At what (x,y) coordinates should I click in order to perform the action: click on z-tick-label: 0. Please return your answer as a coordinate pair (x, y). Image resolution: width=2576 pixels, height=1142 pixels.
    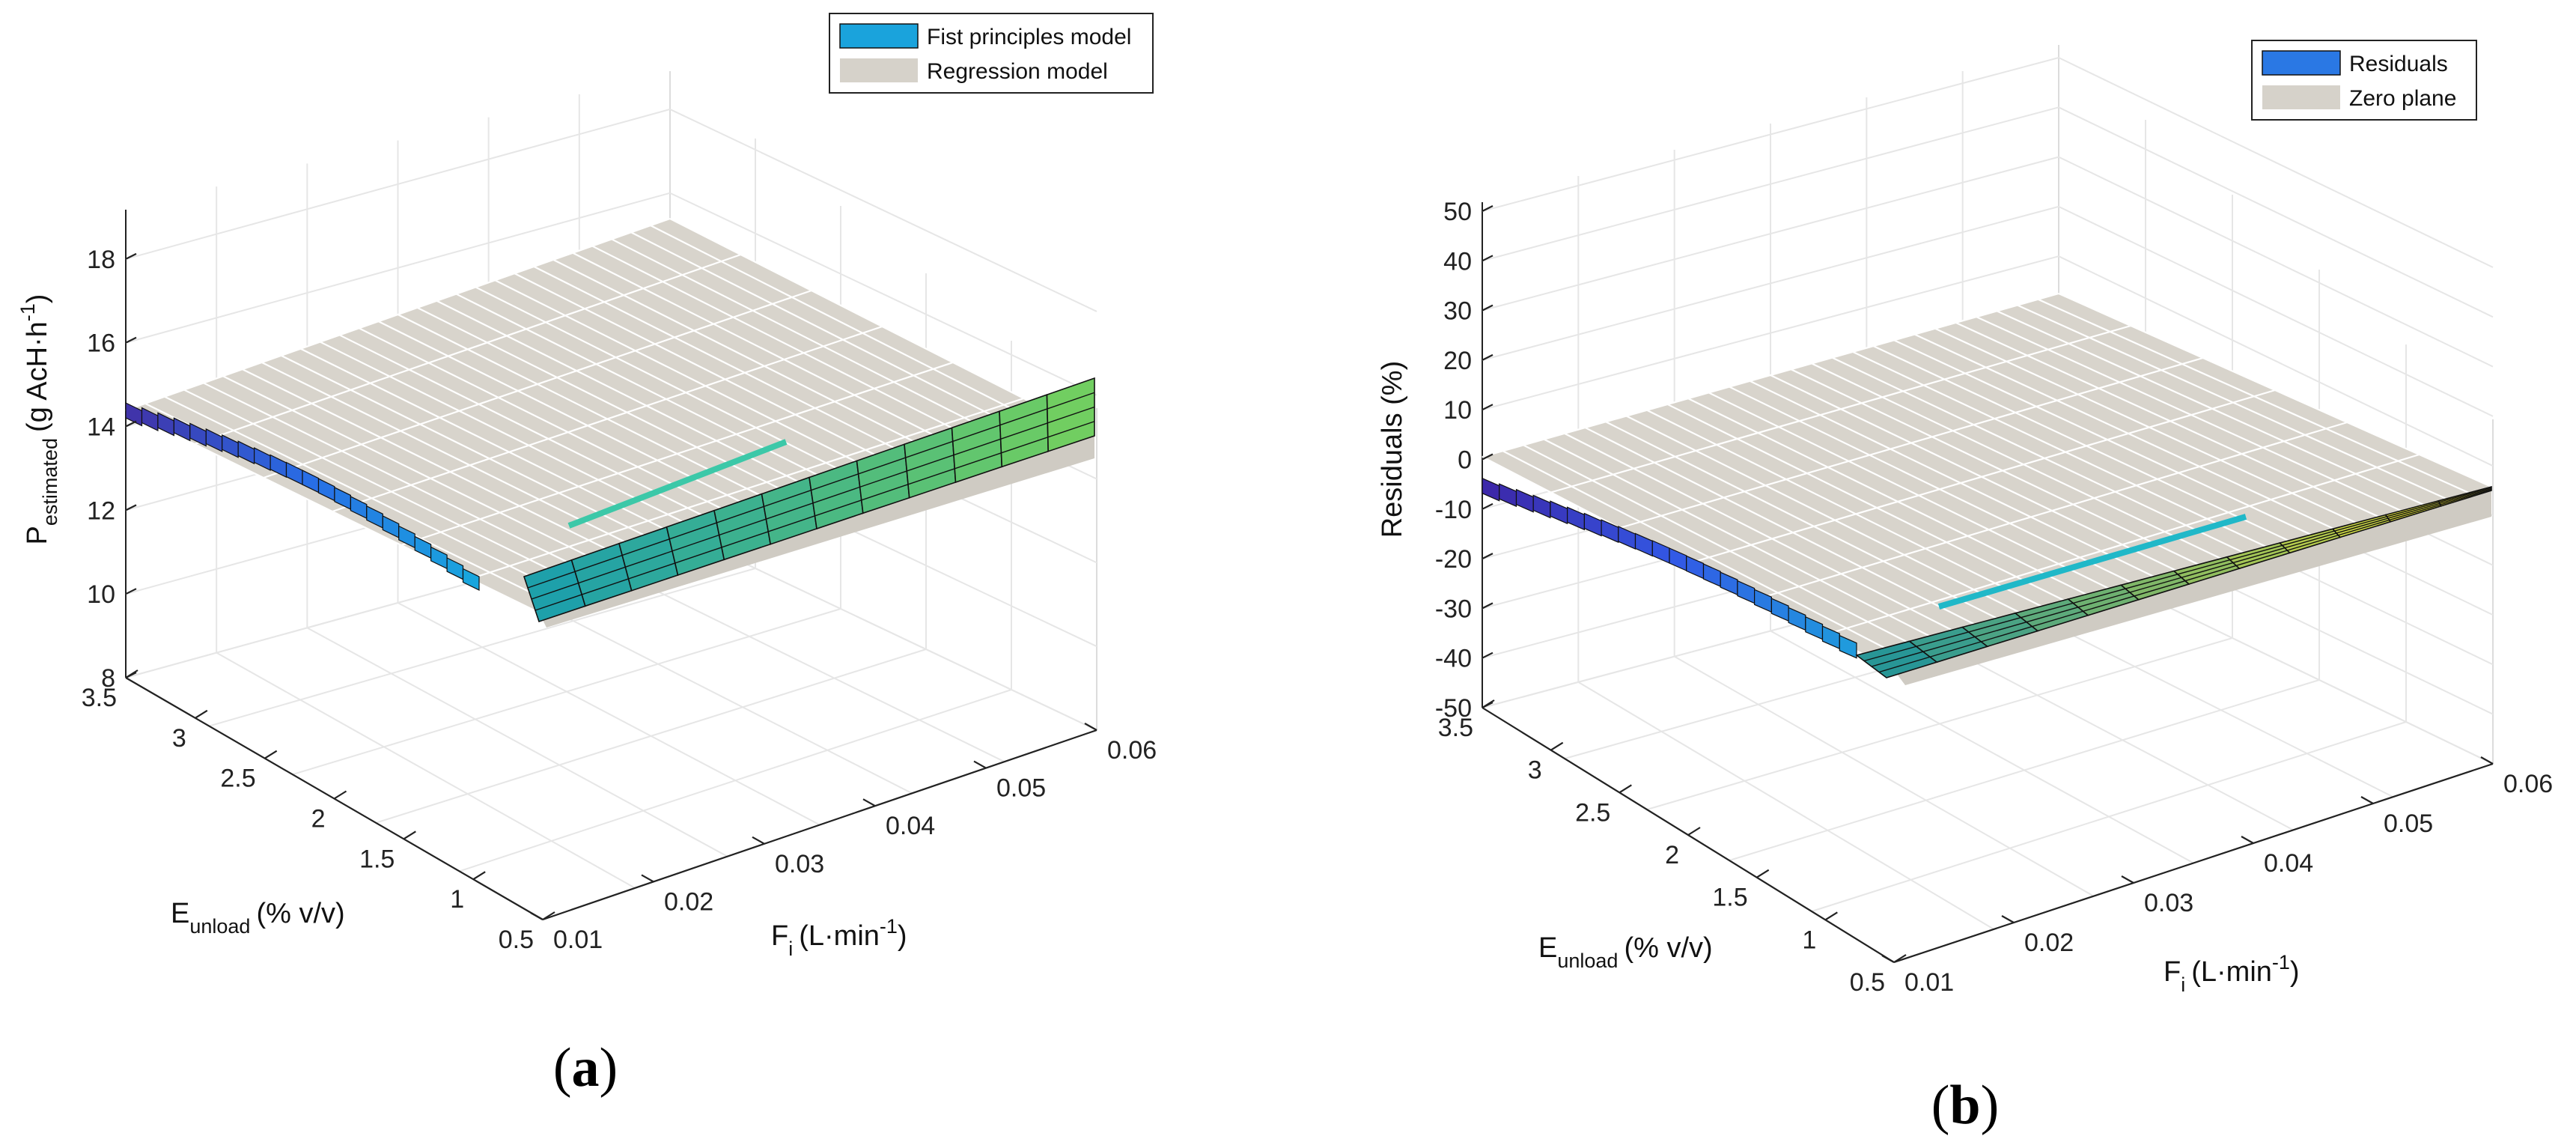
    Looking at the image, I should click on (1465, 460).